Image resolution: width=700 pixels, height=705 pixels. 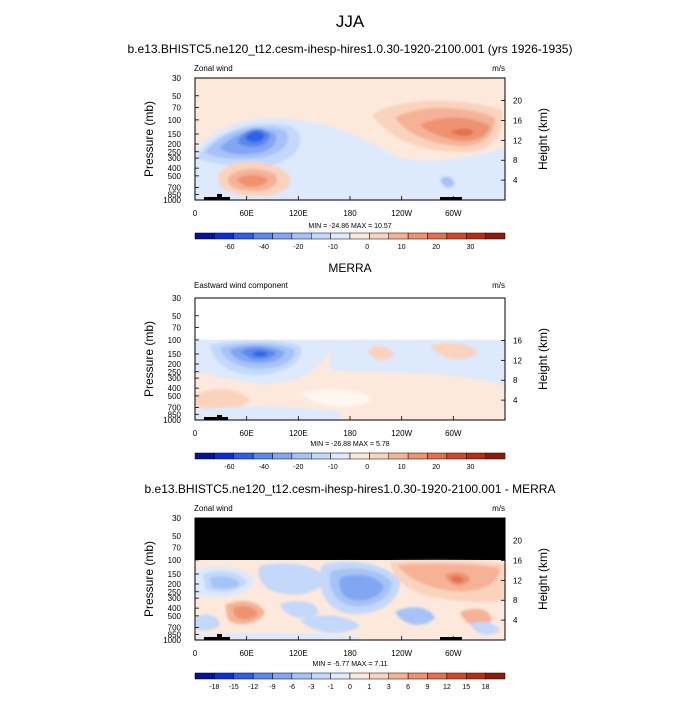 I want to click on panel-3-contour-field, so click(x=350, y=579).